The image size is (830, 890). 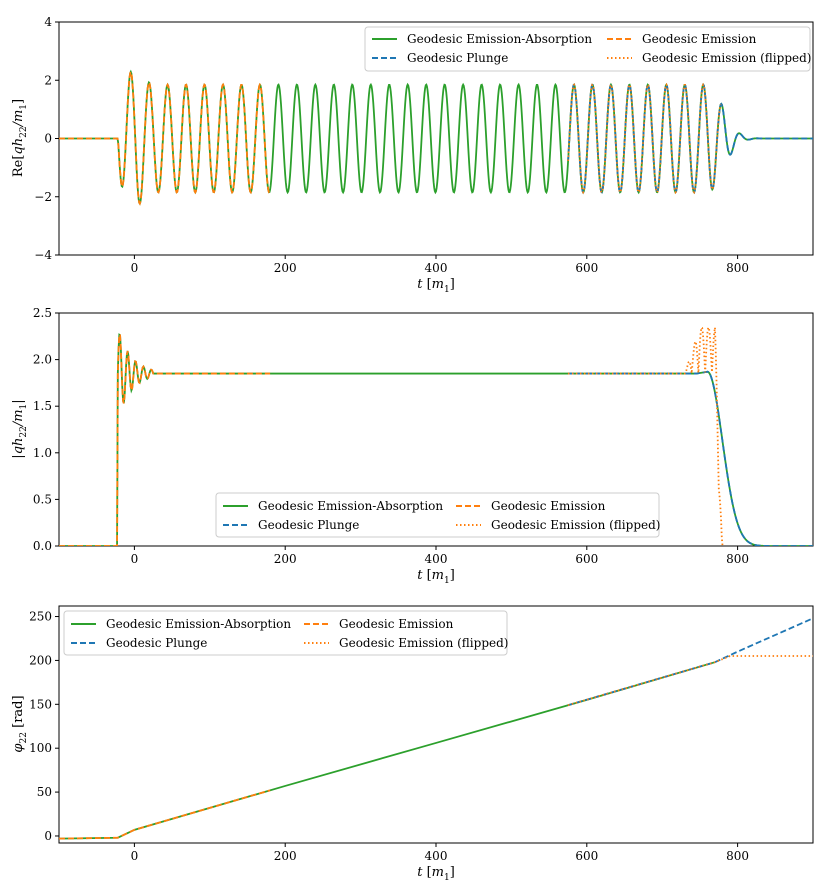 I want to click on y-tick-label: −2, so click(x=43, y=197).